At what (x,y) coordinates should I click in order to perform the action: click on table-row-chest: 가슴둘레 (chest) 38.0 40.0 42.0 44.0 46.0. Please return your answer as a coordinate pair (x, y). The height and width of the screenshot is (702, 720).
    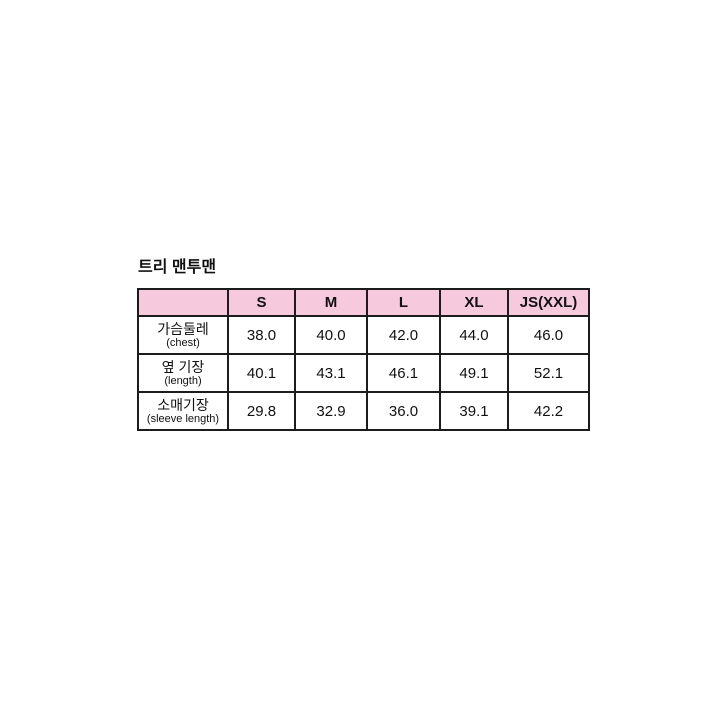
    Looking at the image, I should click on (363, 335).